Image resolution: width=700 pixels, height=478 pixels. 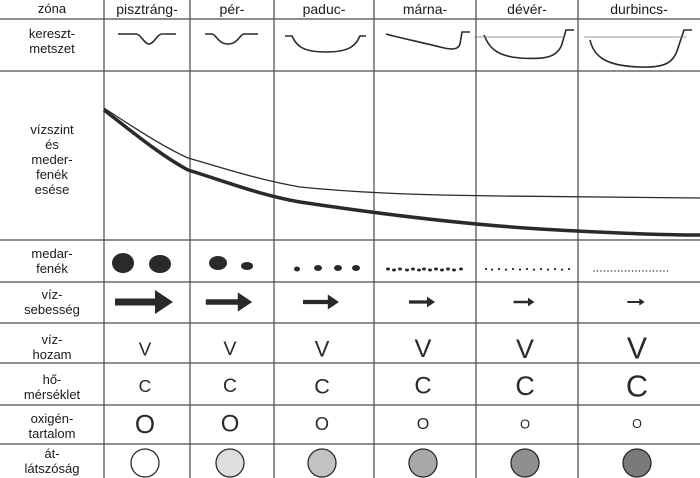 What do you see at coordinates (637, 463) in the screenshot?
I see `clarity-circle-durbincs` at bounding box center [637, 463].